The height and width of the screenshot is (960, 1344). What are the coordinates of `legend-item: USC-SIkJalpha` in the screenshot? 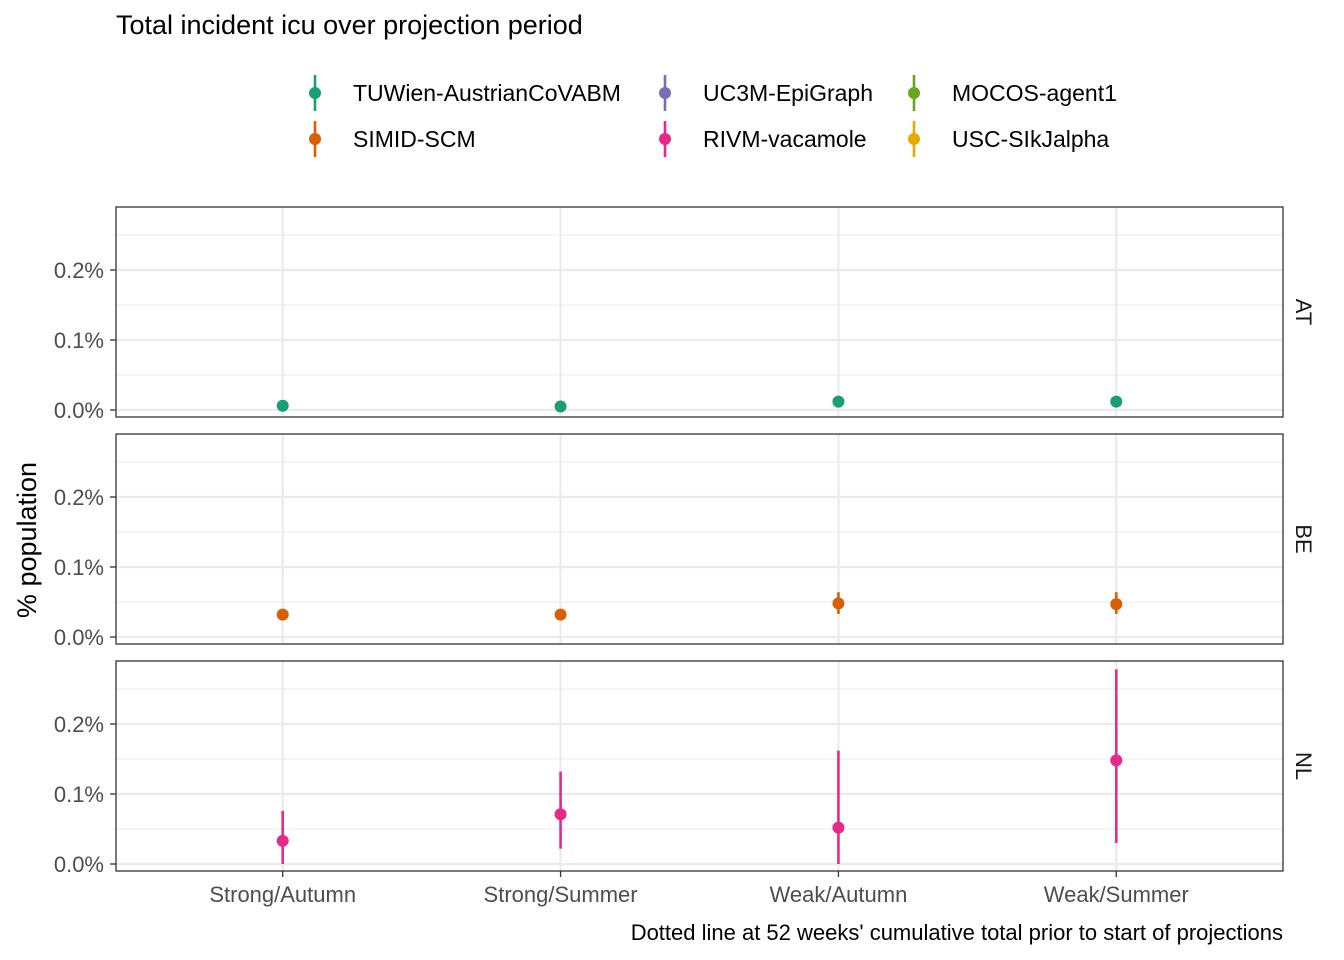 It's located at (1008, 139).